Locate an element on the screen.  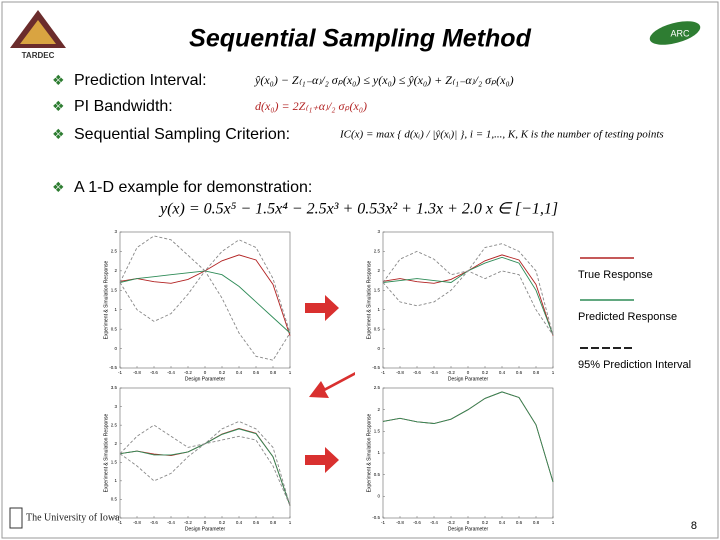
logo-right-shape is located at coordinates (675, 33).